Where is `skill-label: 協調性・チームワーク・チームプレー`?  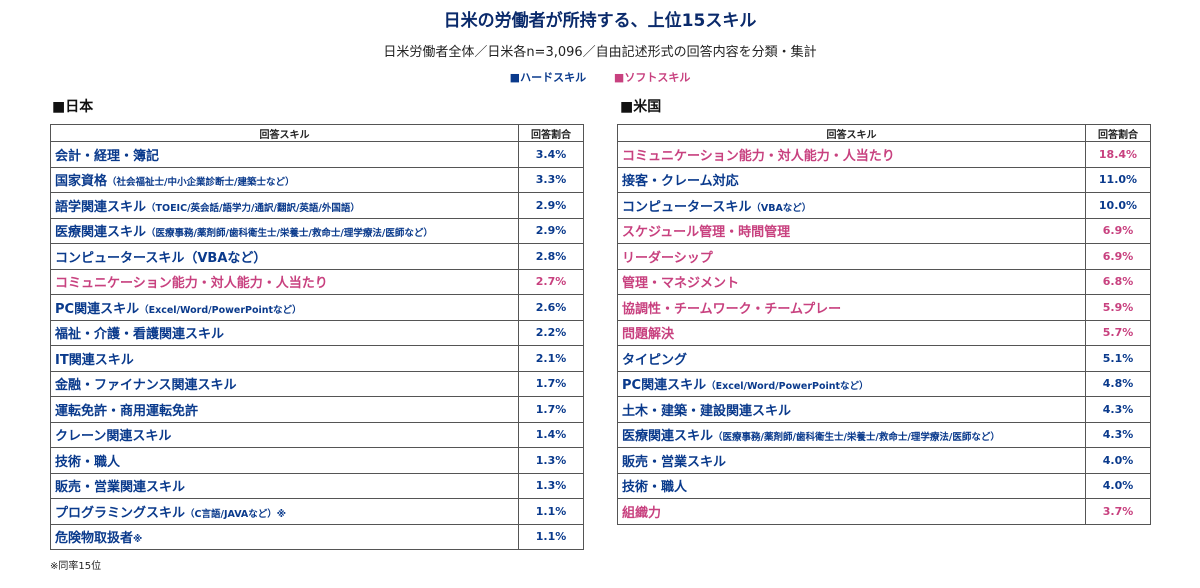
skill-label: 協調性・チームワーク・チームプレー is located at coordinates (732, 309).